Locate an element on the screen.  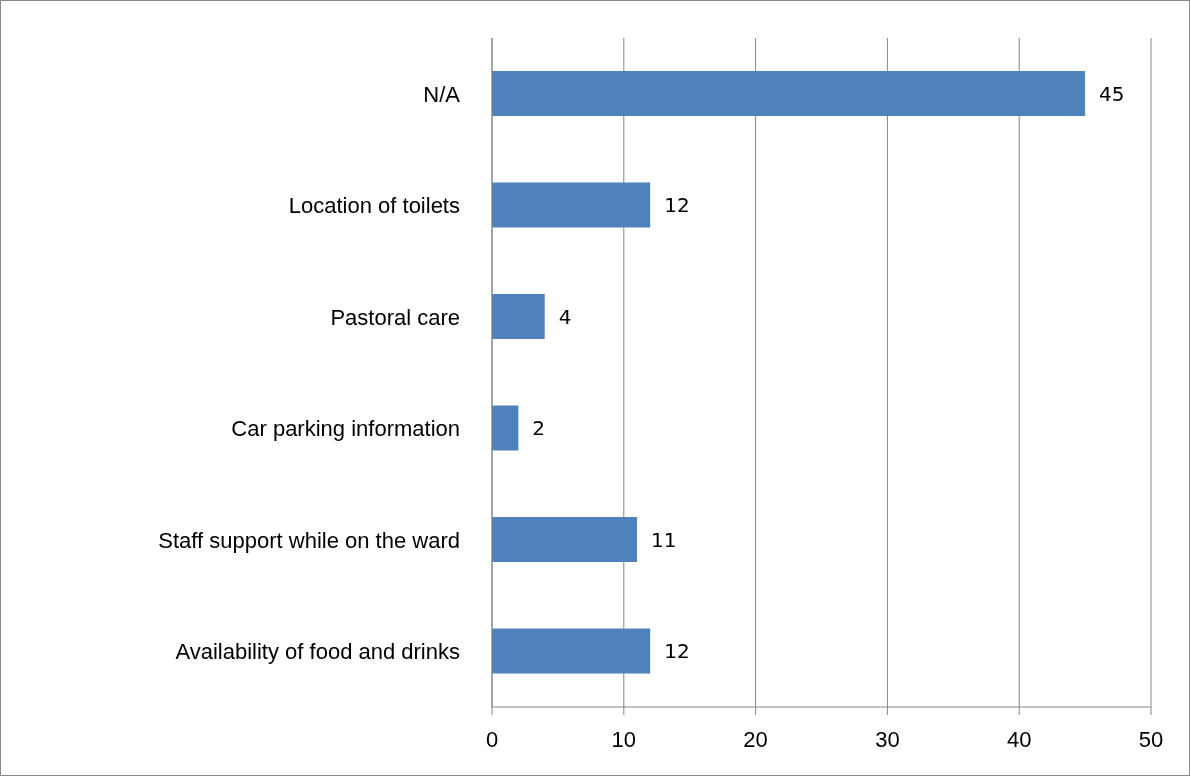
data-label: 45 is located at coordinates (1112, 93).